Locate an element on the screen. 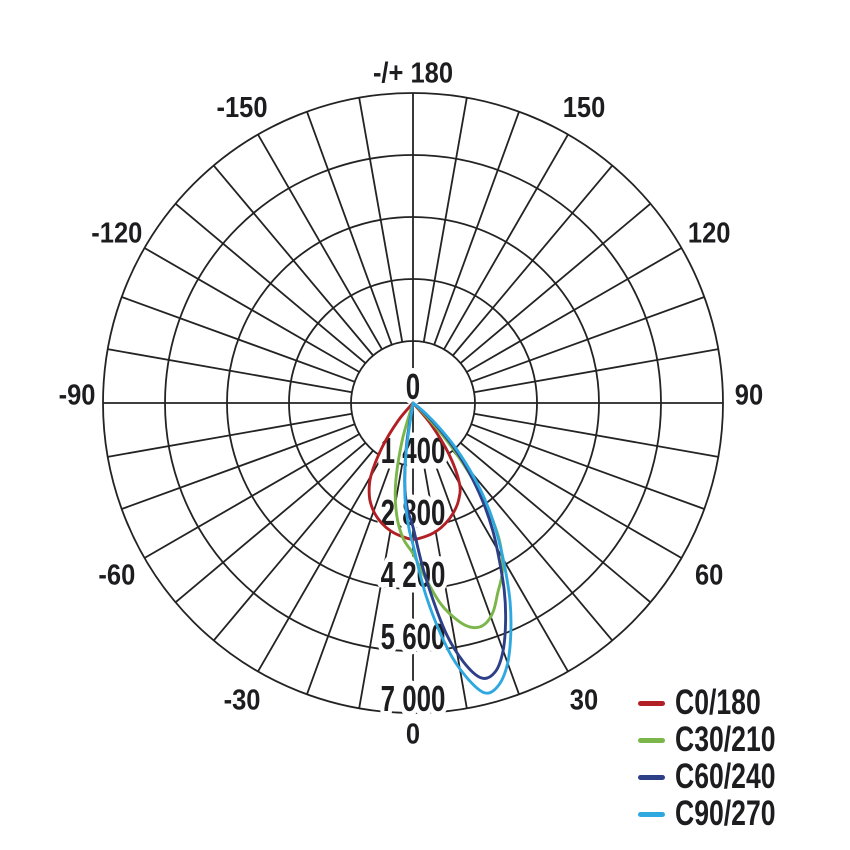 This screenshot has height=850, width=850. legend-label-c60-240: C60/240 is located at coordinates (725, 776).